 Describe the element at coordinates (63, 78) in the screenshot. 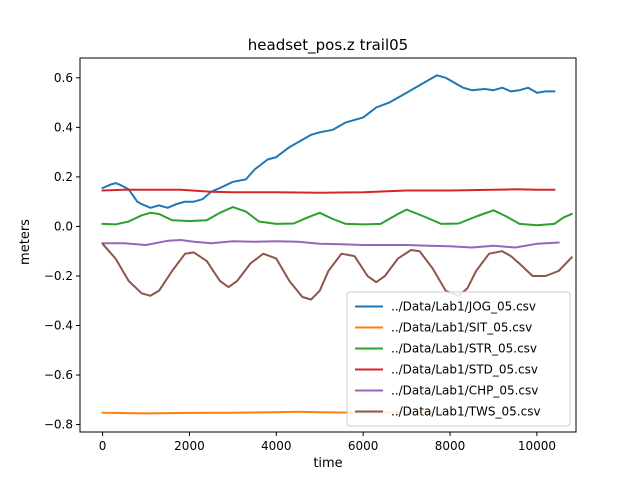

I see `y-tick-label: 0.6` at that location.